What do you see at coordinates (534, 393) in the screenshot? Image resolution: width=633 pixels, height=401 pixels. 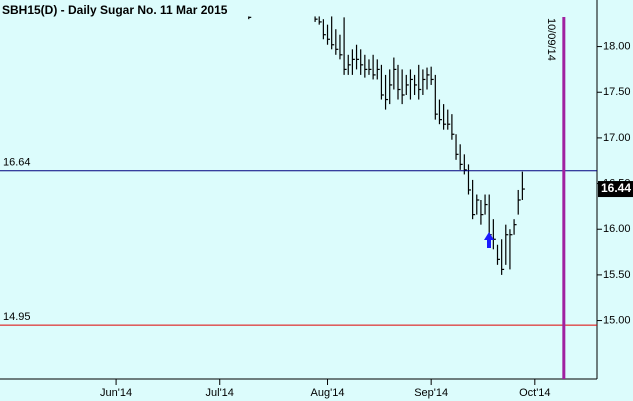 I see `x-tick-label: Oct'14` at bounding box center [534, 393].